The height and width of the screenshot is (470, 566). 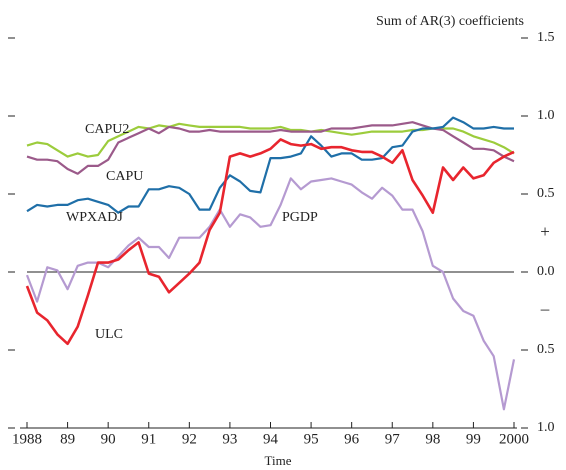 I want to click on sign-label: –, so click(x=545, y=308).